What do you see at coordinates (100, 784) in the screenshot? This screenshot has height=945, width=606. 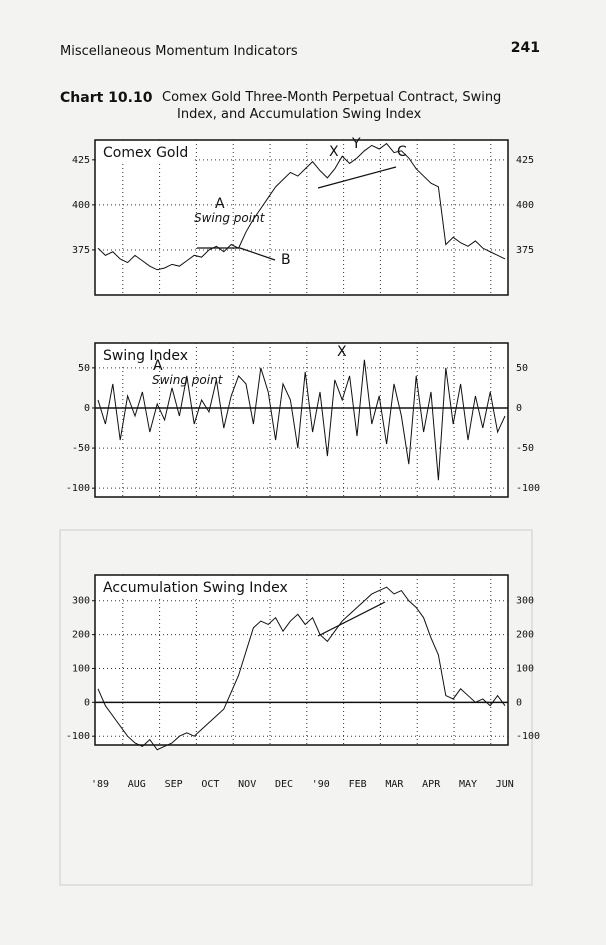 I see `x-tick-label: '89` at bounding box center [100, 784].